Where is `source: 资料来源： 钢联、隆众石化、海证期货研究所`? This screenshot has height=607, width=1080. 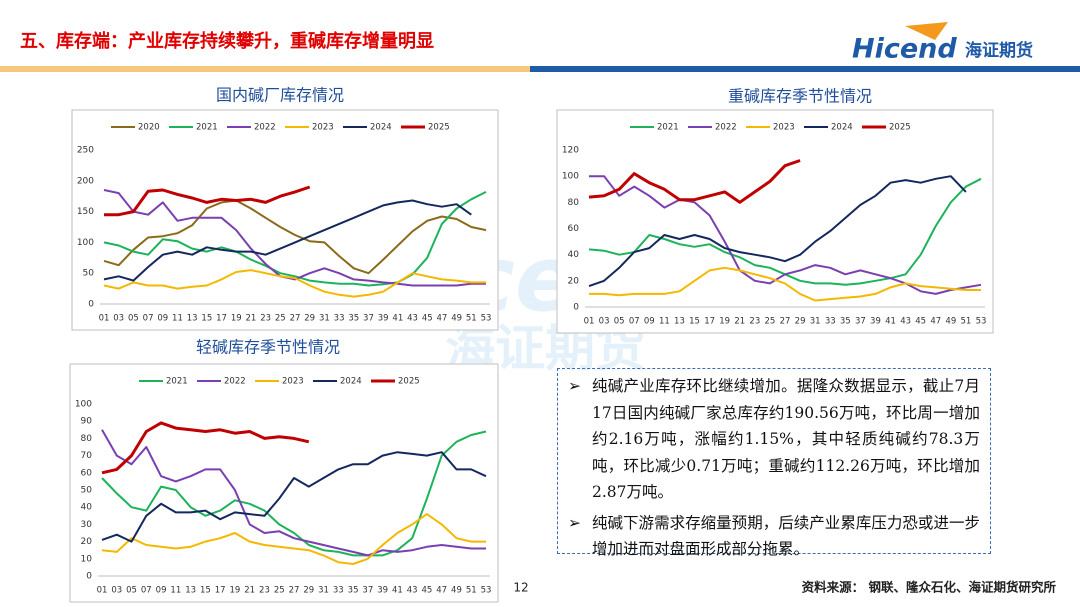
source: 资料来源： 钢联、隆众石化、海证期货研究所 is located at coordinates (929, 587).